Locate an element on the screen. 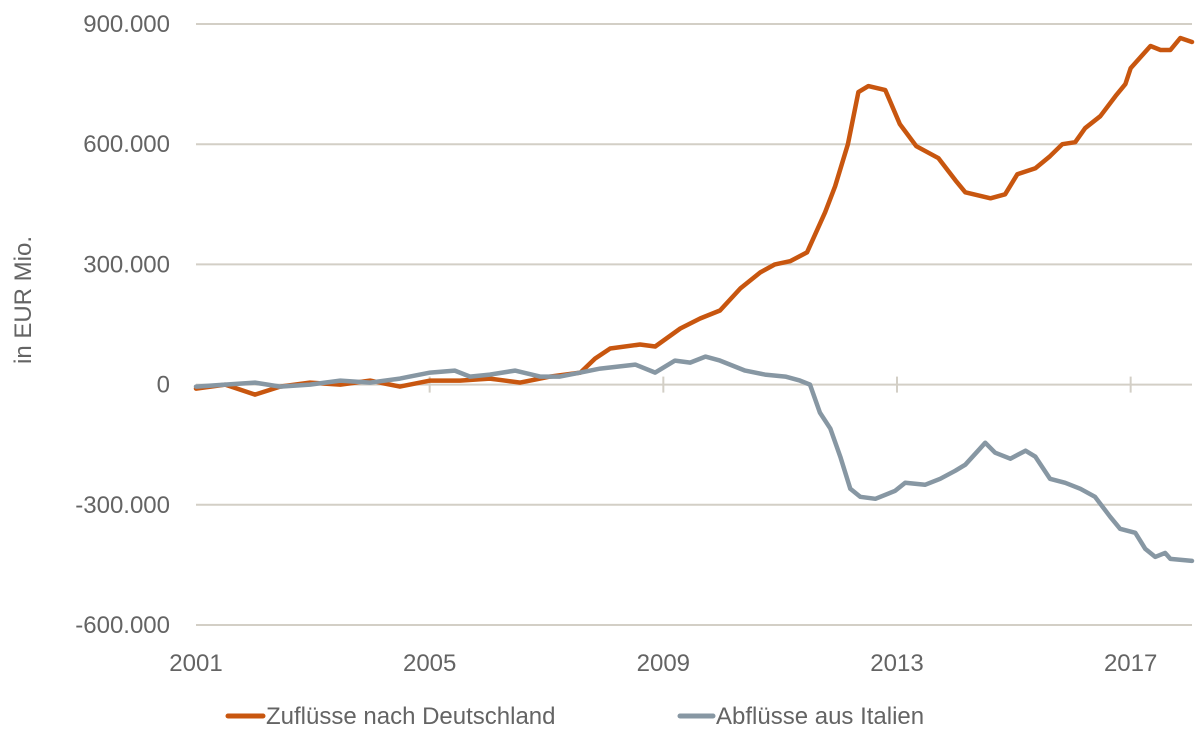 This screenshot has width=1200, height=739. y-tick-label: 300.000 is located at coordinates (126, 264).